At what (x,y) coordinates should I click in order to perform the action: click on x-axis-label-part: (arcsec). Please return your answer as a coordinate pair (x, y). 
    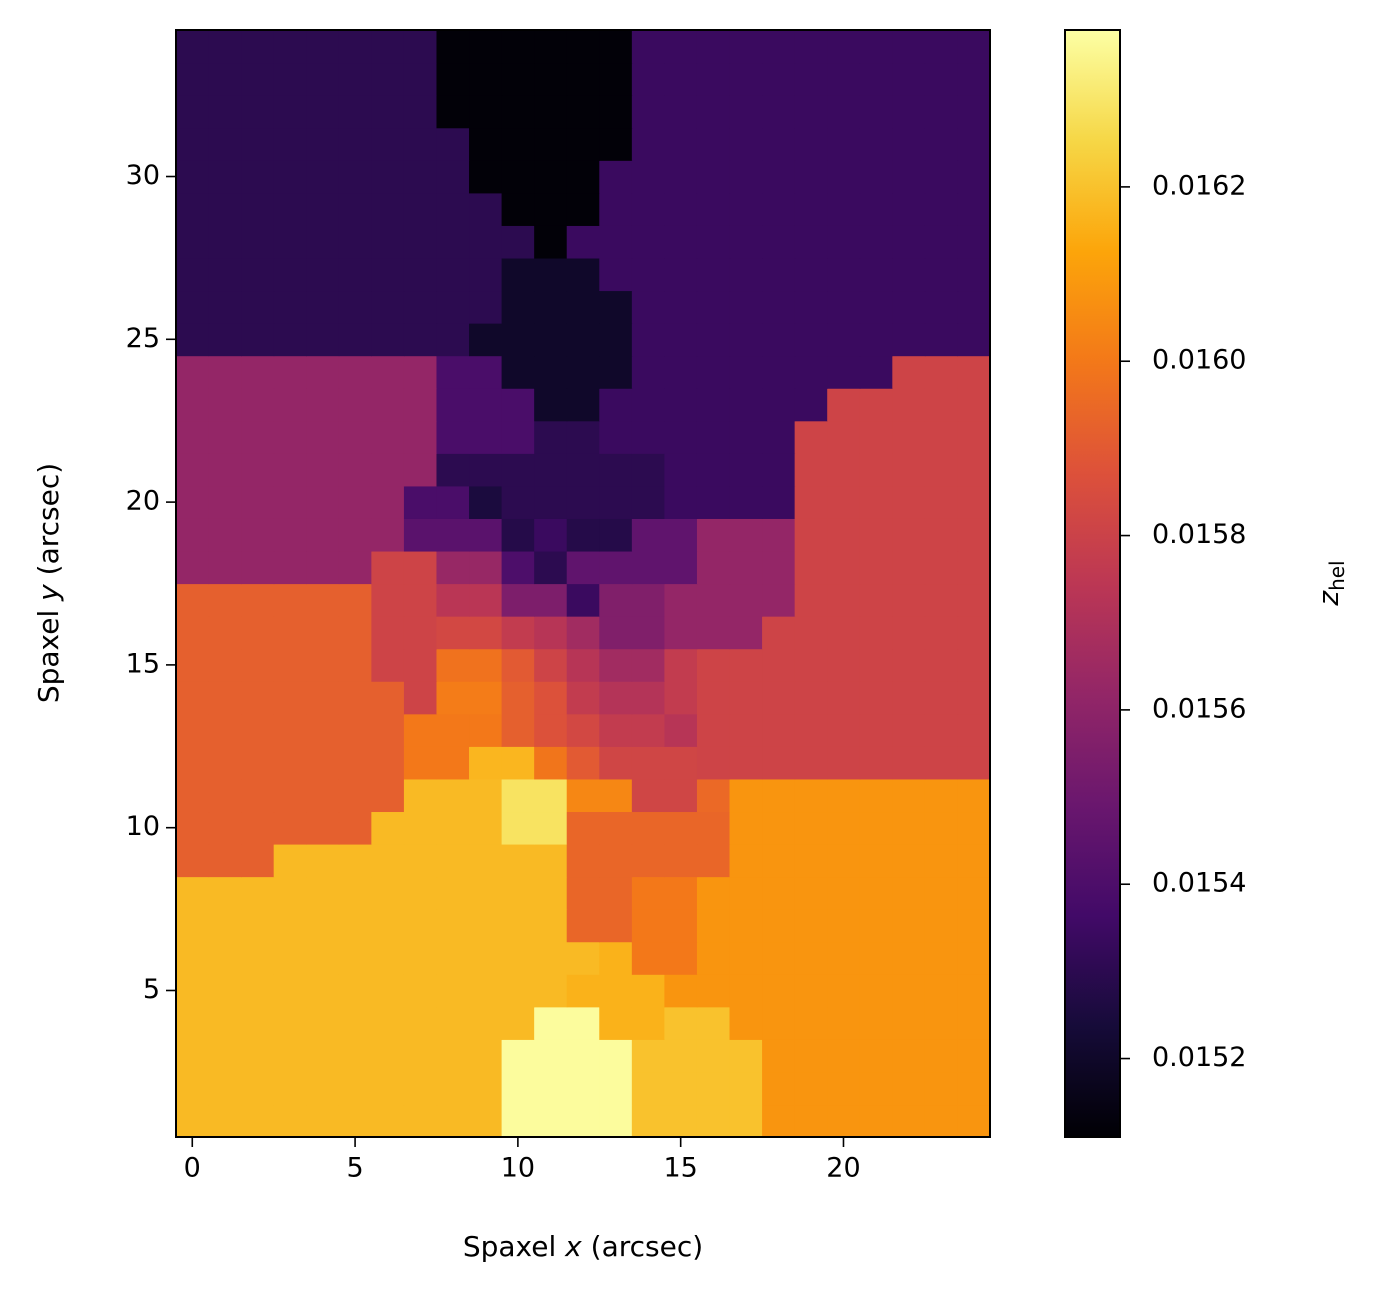
    Looking at the image, I should click on (642, 1246).